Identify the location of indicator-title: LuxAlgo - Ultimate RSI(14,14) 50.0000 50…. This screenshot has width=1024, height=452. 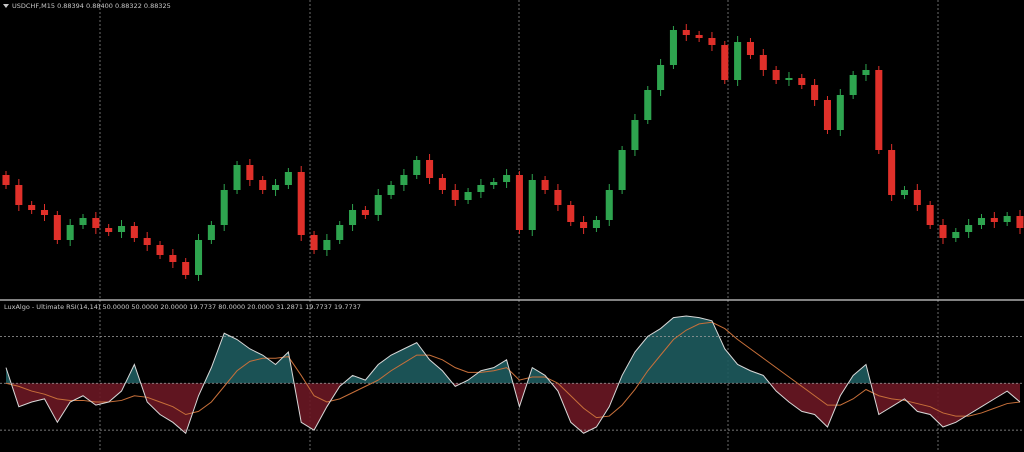
(182, 307).